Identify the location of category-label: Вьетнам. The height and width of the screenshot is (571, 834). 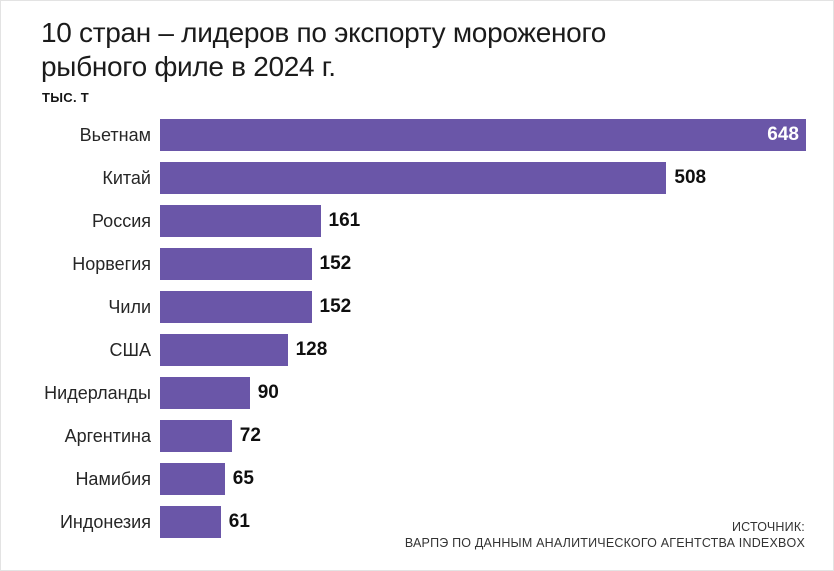
(115, 134).